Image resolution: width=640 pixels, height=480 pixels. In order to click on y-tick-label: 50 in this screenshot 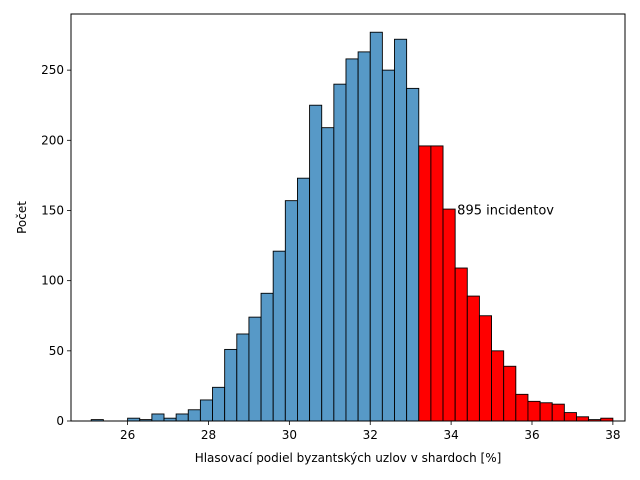, I will do `click(56, 351)`.